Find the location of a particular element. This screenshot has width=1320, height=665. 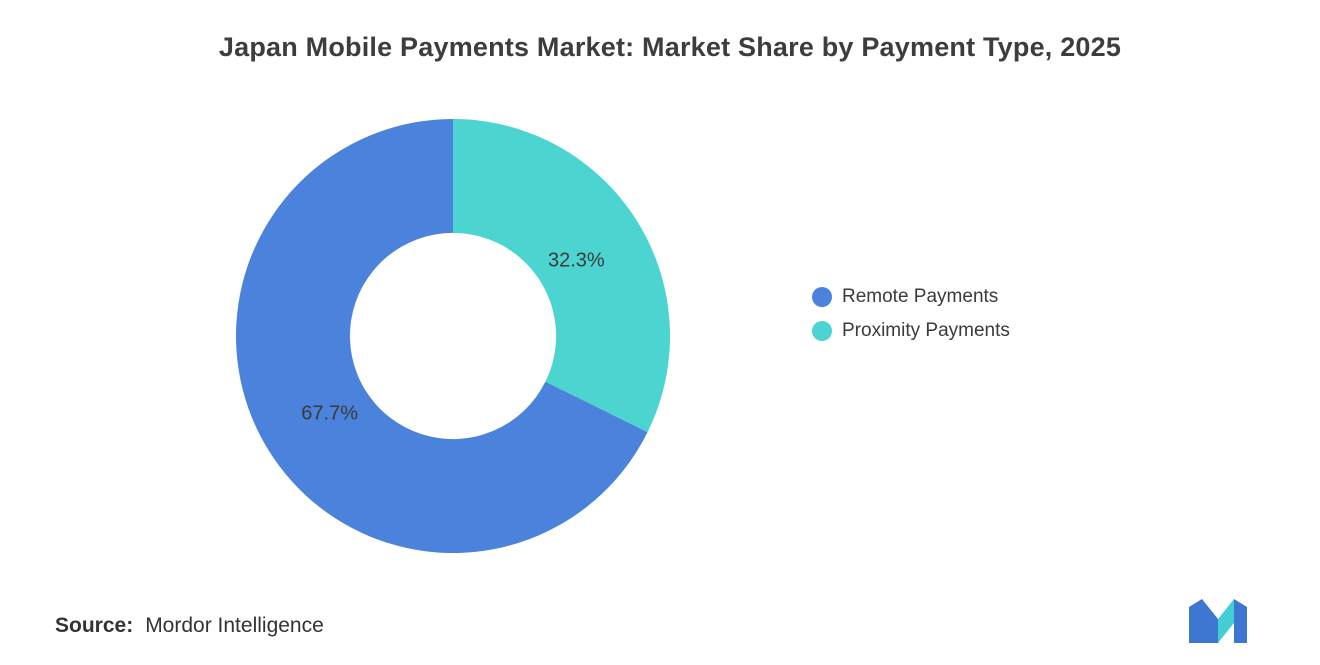

source-value: Mordor Intelligence is located at coordinates (234, 625).